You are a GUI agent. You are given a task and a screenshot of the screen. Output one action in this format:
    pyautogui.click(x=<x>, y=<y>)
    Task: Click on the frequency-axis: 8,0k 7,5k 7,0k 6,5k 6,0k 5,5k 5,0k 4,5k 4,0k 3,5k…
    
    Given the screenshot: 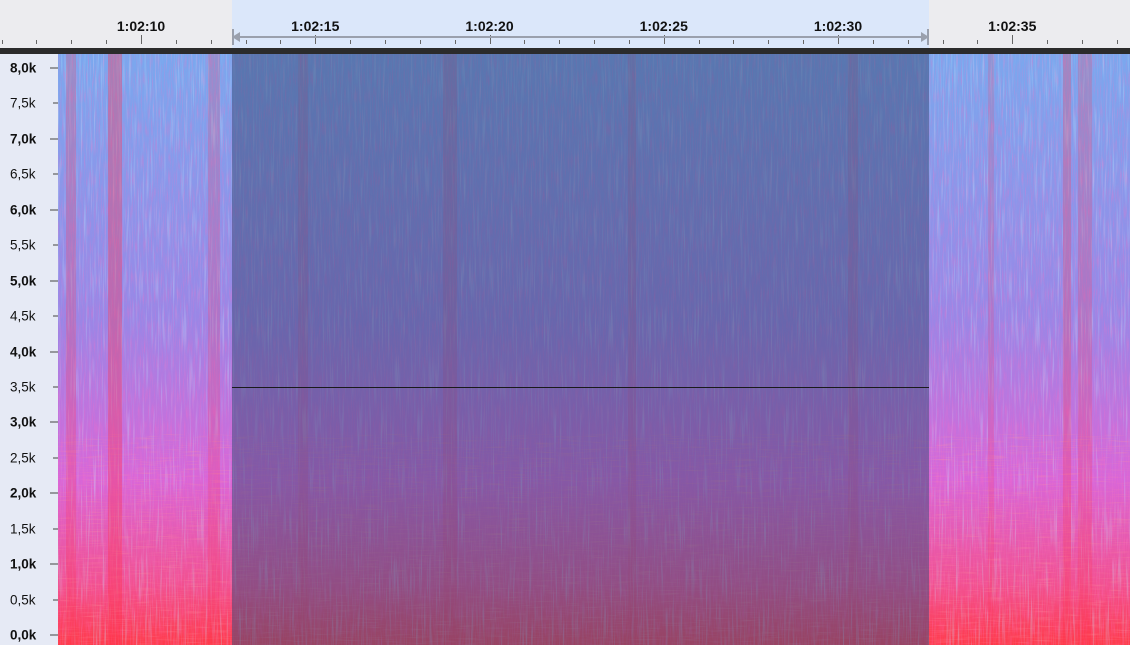 What is the action you would take?
    pyautogui.click(x=29, y=349)
    